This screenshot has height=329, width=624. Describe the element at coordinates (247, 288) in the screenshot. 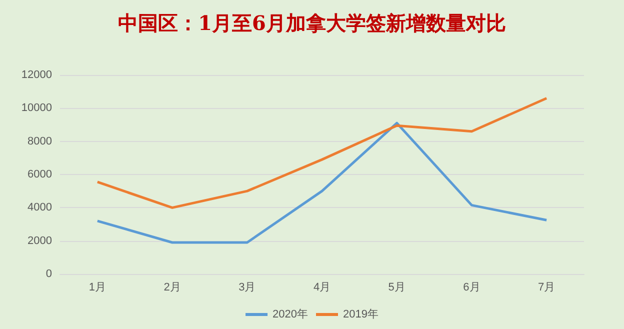

I see `x-tick-label: 3月` at that location.